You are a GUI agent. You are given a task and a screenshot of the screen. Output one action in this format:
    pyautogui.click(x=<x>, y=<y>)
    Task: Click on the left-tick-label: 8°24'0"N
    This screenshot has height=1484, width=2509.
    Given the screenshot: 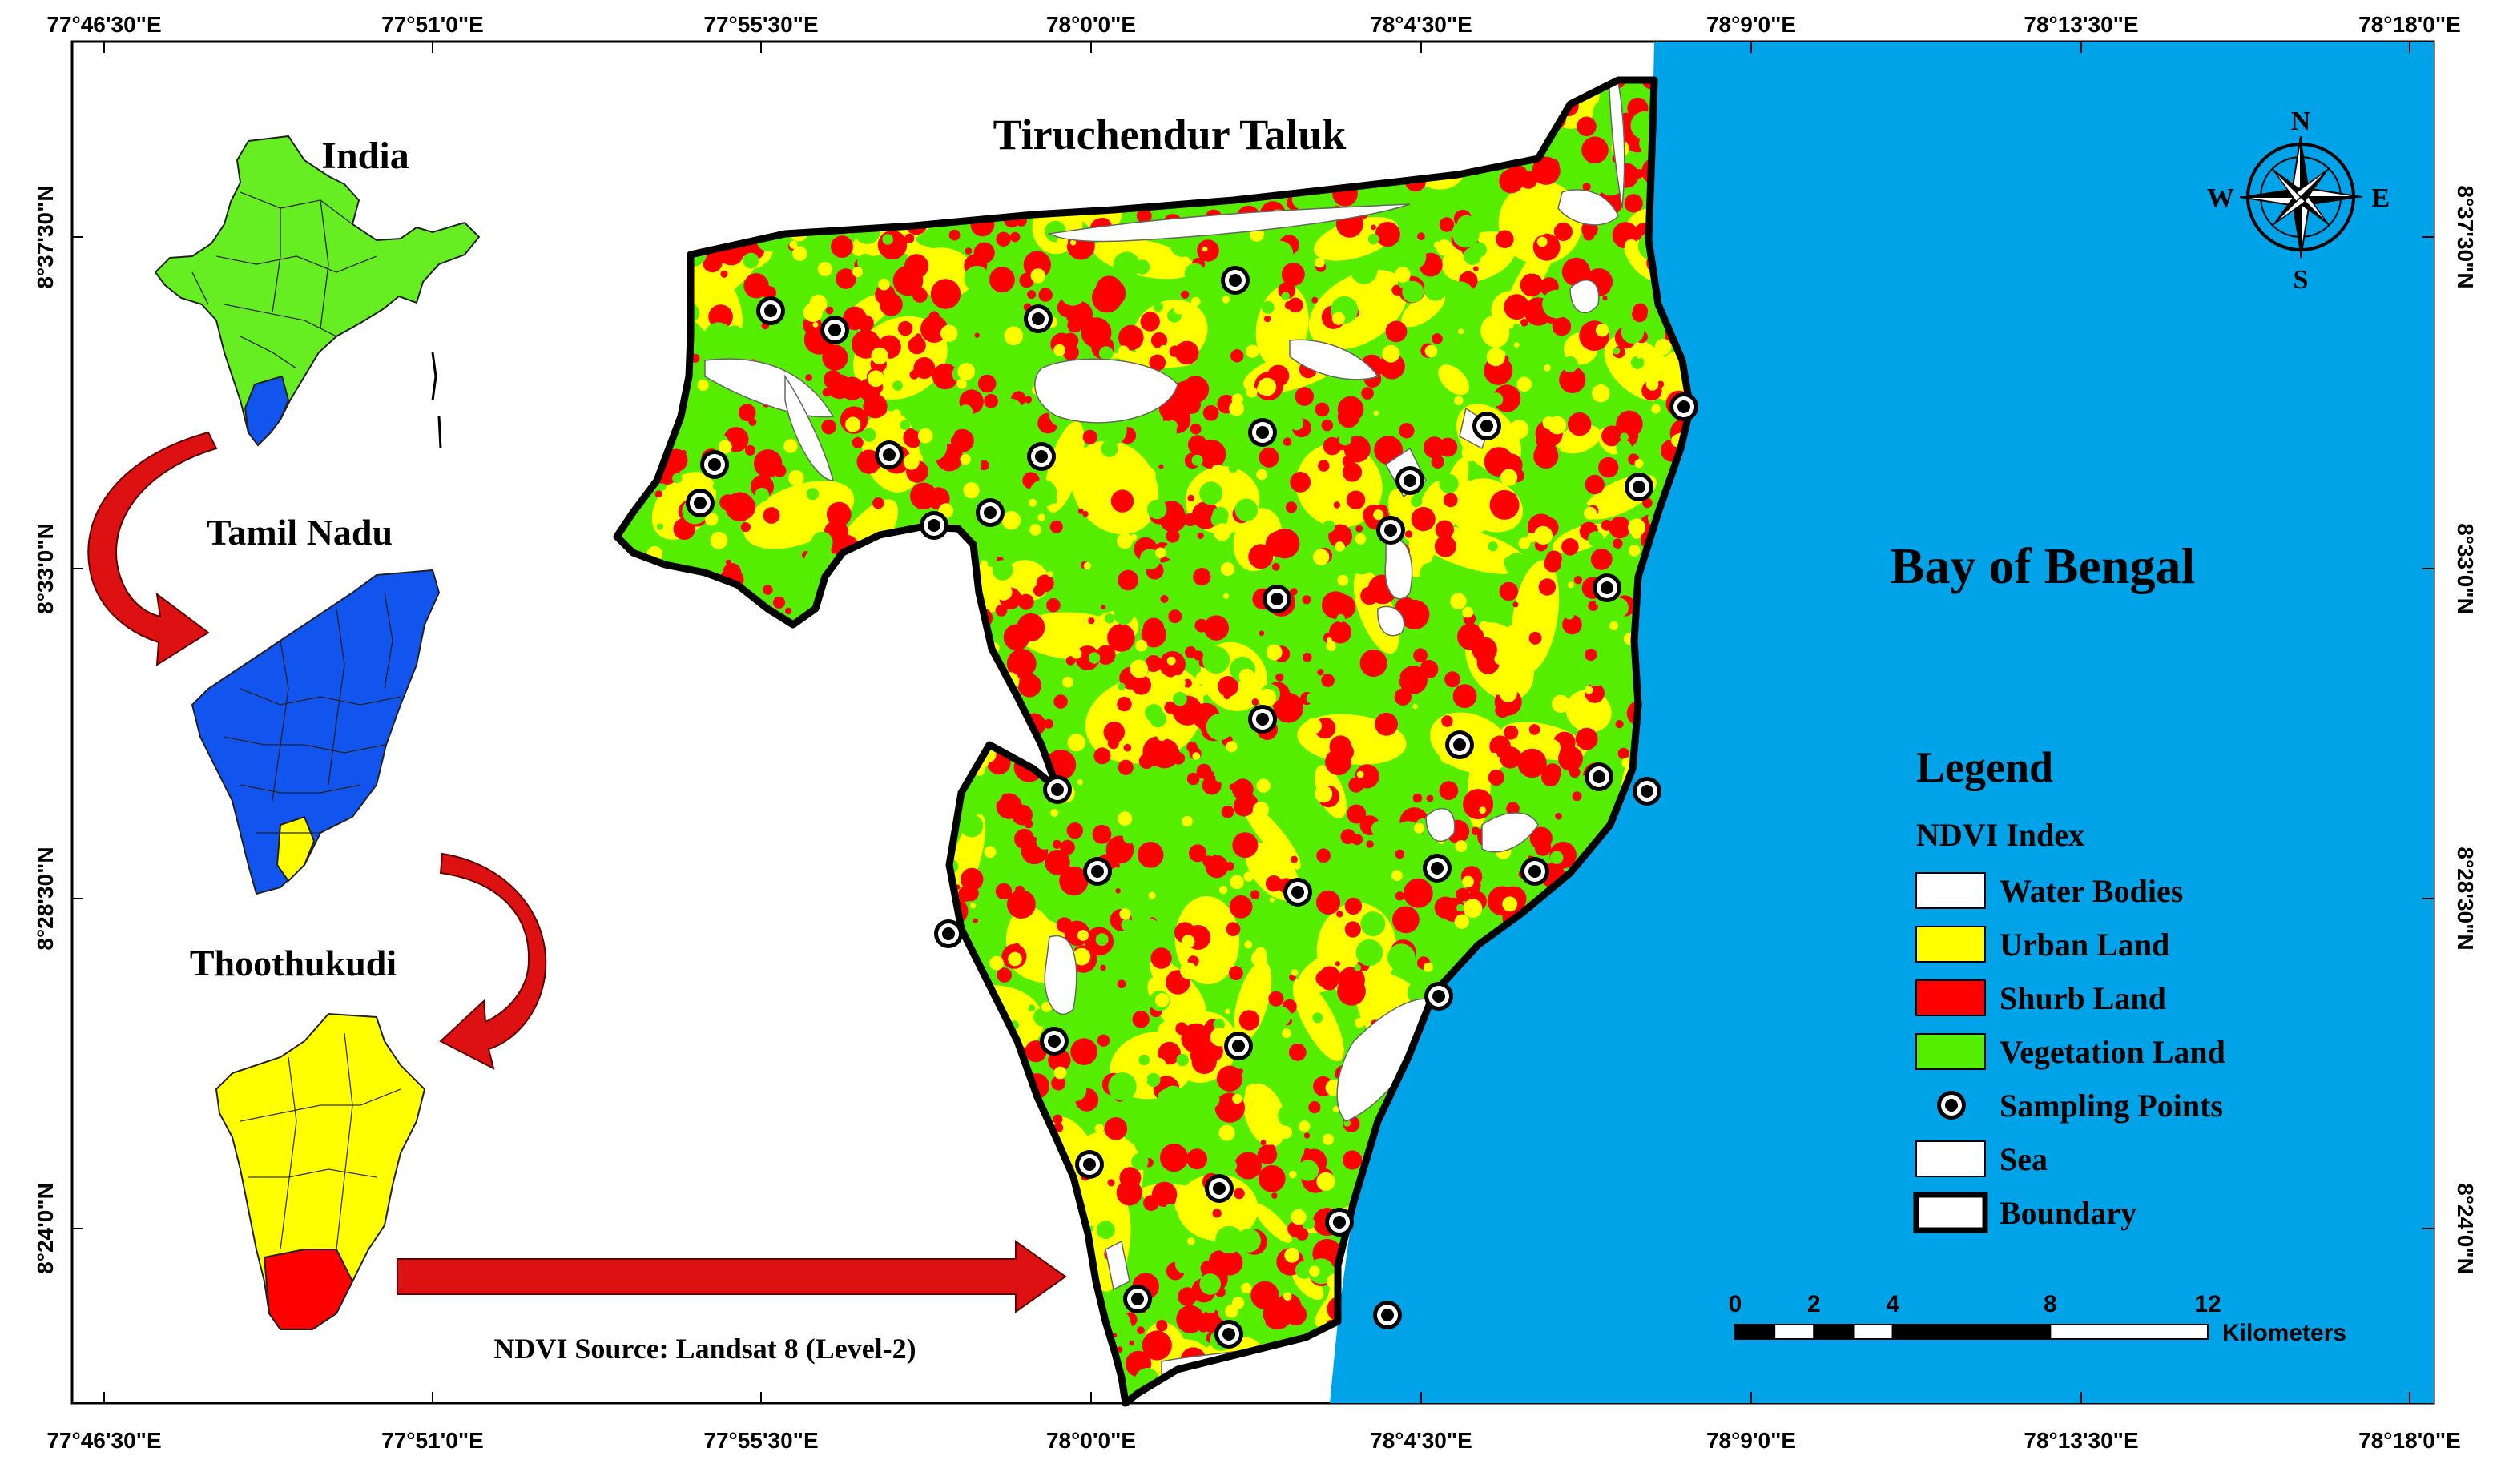 What is the action you would take?
    pyautogui.click(x=45, y=1228)
    